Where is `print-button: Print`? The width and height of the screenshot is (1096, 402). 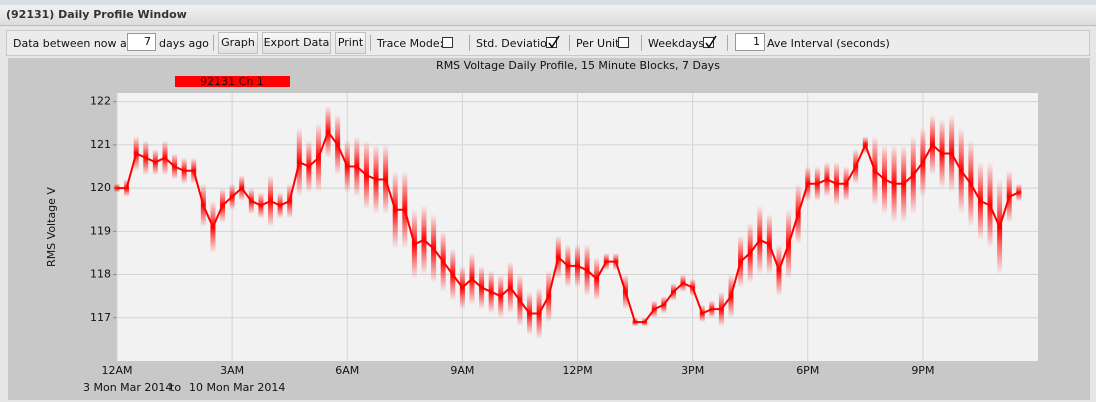
print-button: Print is located at coordinates (350, 43).